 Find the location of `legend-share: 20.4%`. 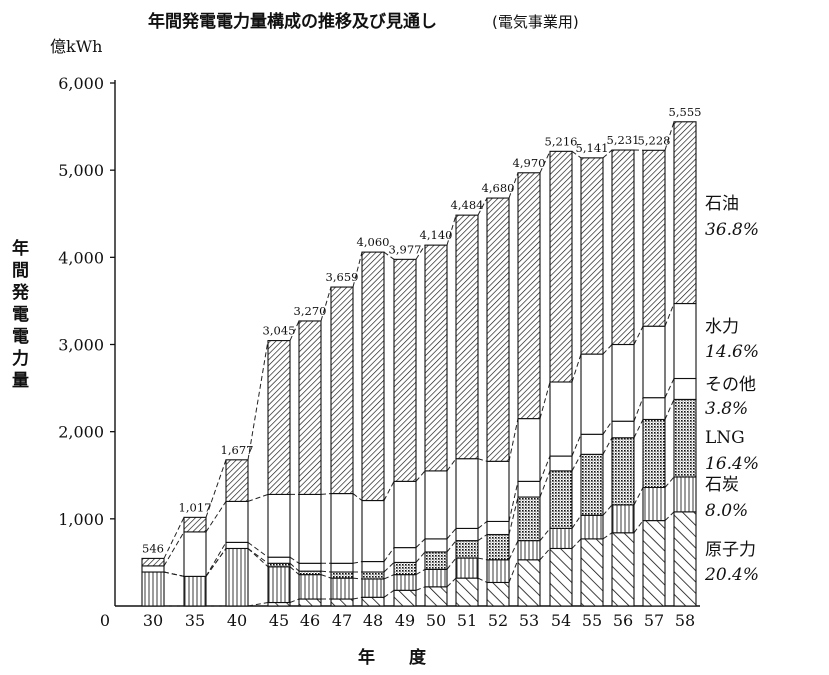

legend-share: 20.4% is located at coordinates (731, 575).